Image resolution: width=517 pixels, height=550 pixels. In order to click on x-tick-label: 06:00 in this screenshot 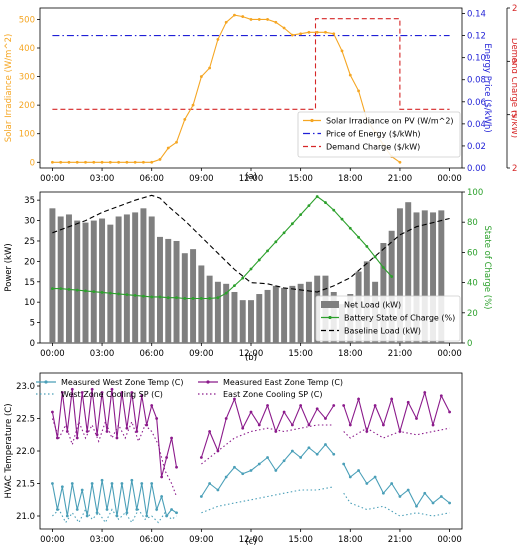, I will do `click(151, 179)`.